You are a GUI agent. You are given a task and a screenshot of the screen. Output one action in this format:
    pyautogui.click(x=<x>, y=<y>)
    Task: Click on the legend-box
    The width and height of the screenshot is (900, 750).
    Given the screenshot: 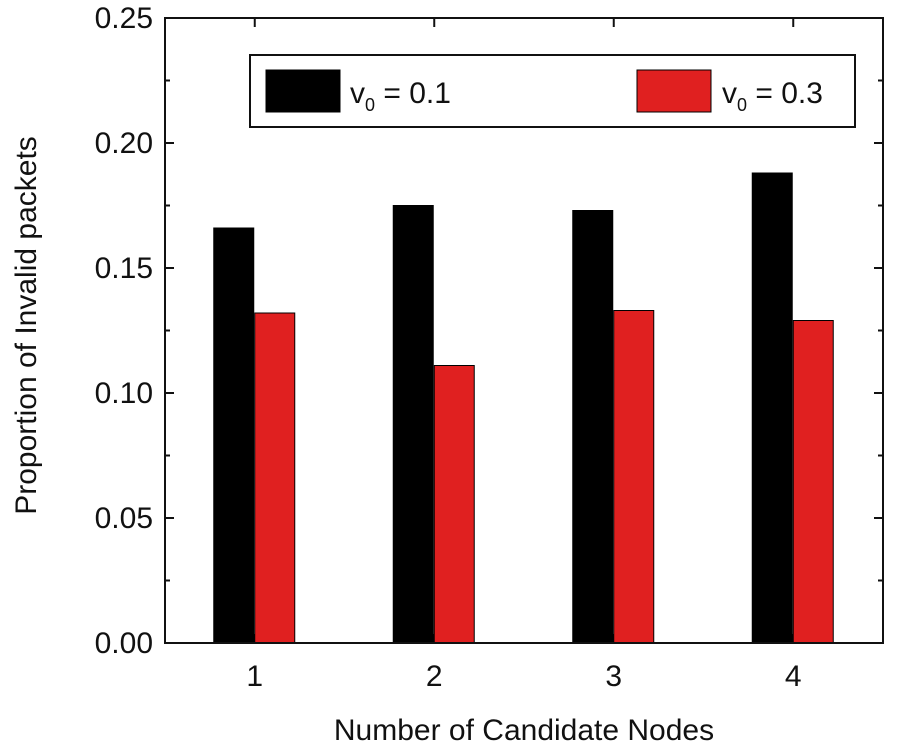 What is the action you would take?
    pyautogui.click(x=552, y=91)
    